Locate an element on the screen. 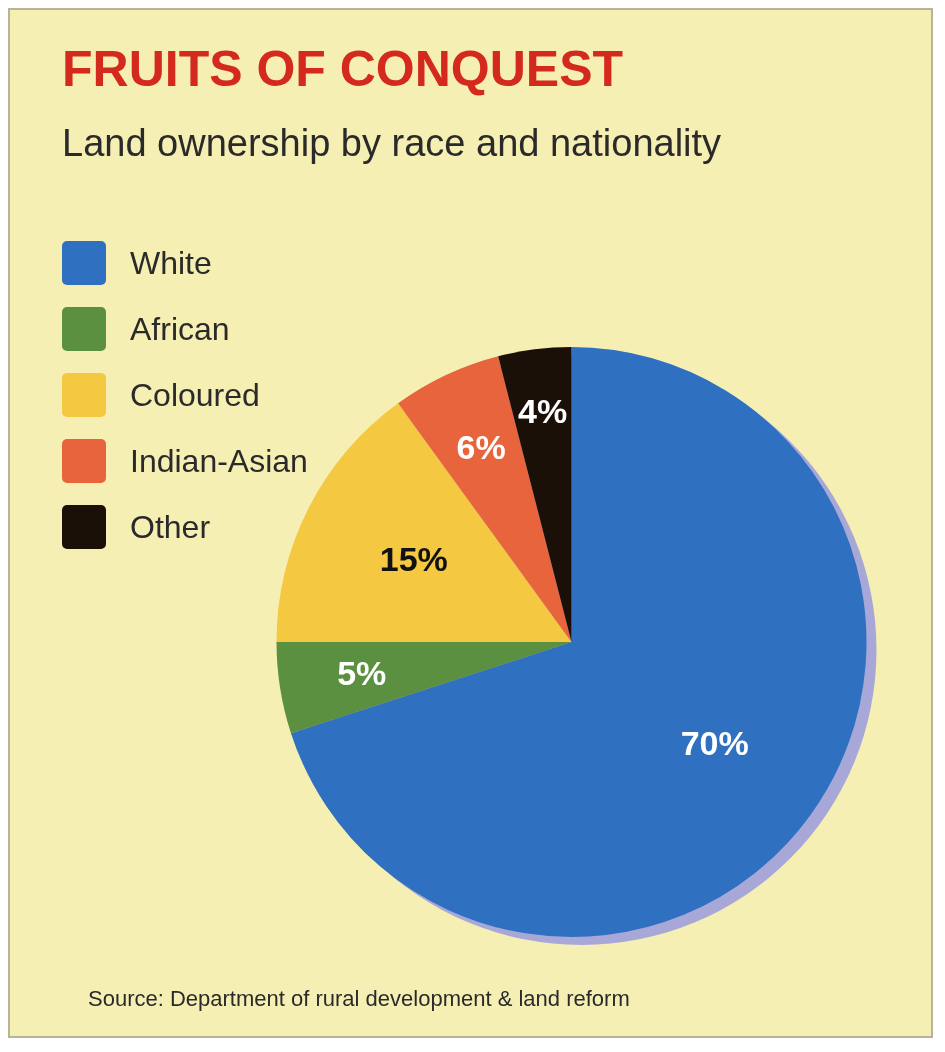 This screenshot has width=945, height=1052. legend-label: Other is located at coordinates (170, 527).